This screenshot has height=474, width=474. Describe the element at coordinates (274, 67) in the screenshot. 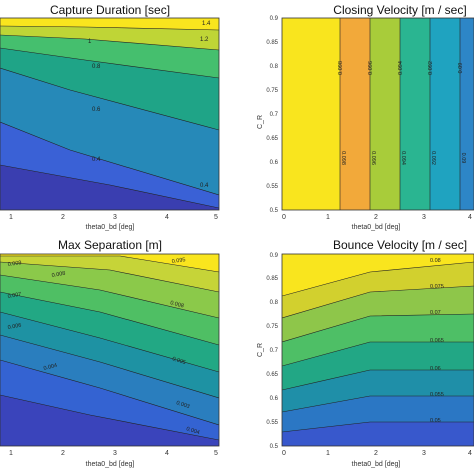

I see `cv-y-tick: 0.8` at that location.